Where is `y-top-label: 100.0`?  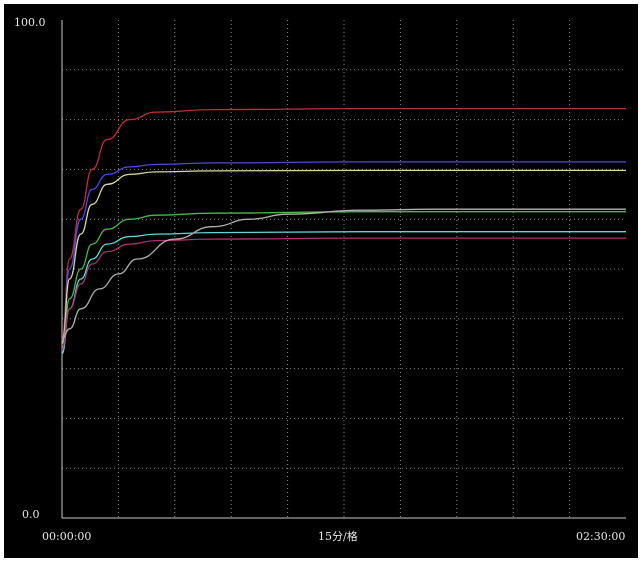
y-top-label: 100.0 is located at coordinates (30, 22).